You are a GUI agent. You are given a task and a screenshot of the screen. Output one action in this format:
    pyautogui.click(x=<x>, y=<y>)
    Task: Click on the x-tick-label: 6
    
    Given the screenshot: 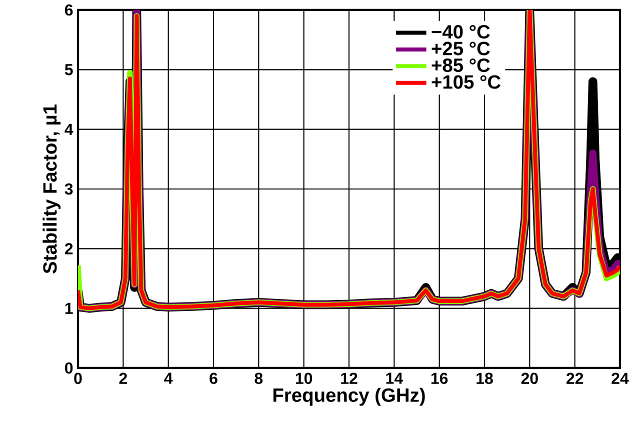 What is the action you would take?
    pyautogui.click(x=214, y=378)
    